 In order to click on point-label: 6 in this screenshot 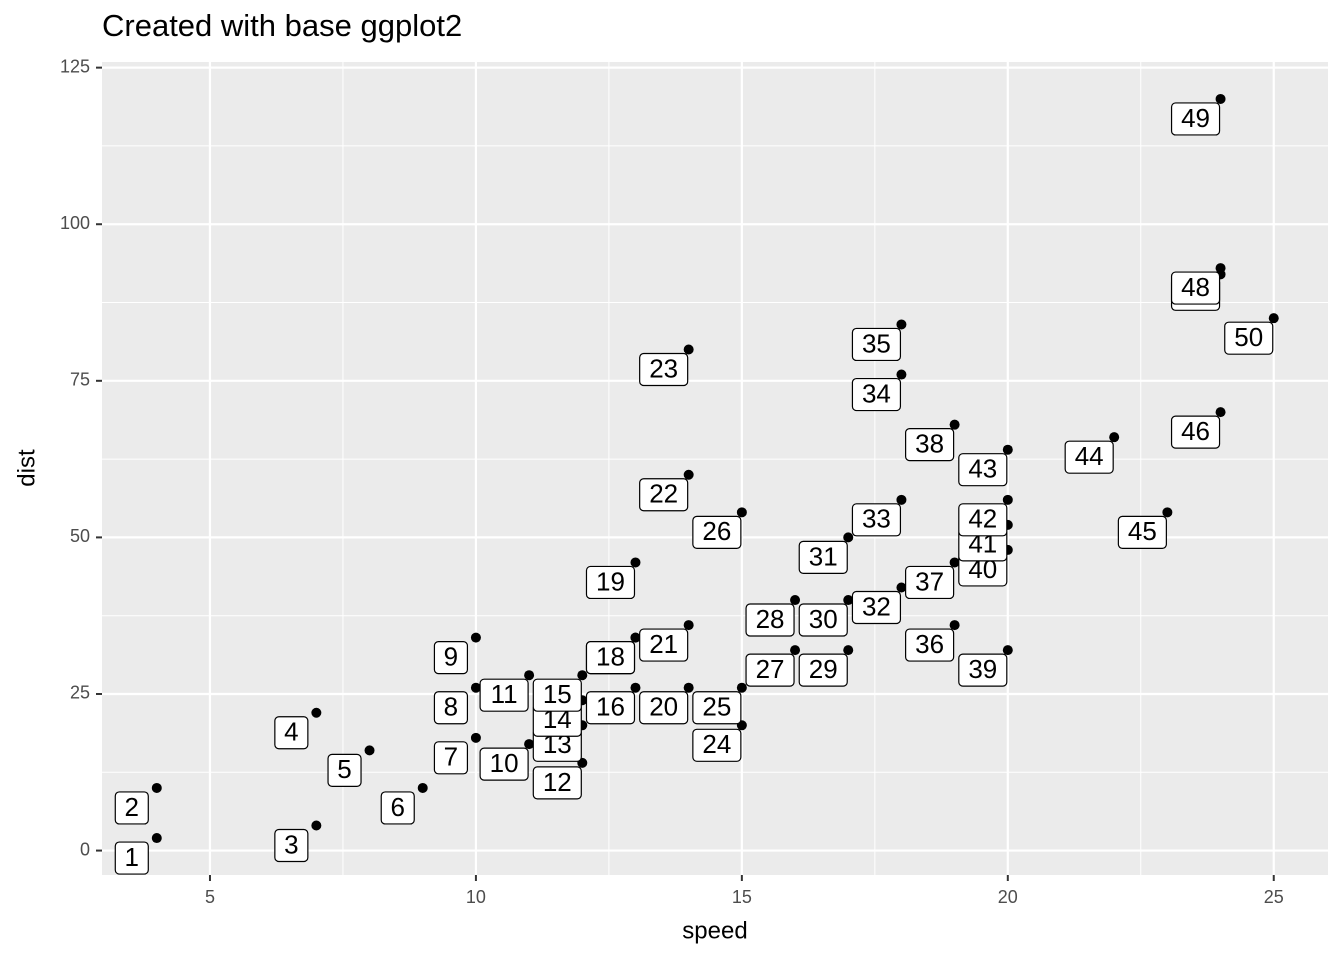, I will do `click(397, 808)`.